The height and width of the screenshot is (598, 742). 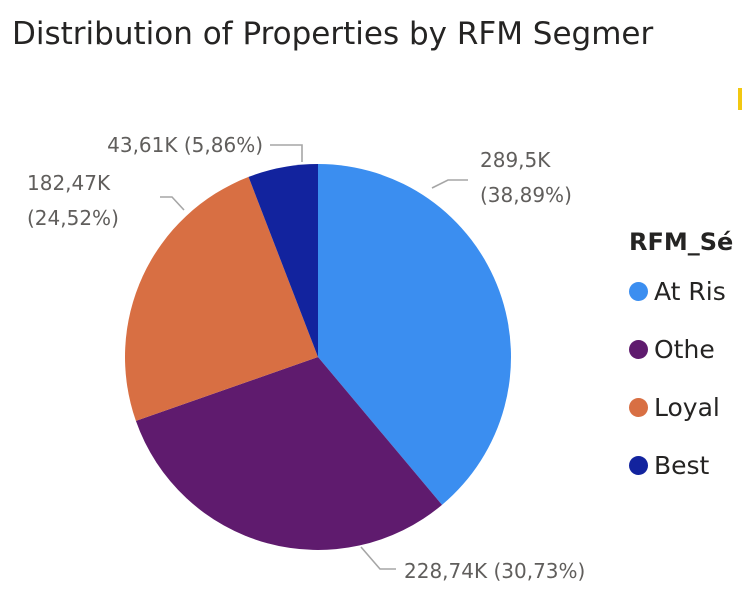 What do you see at coordinates (283, 260) in the screenshot?
I see `pie-slice-best` at bounding box center [283, 260].